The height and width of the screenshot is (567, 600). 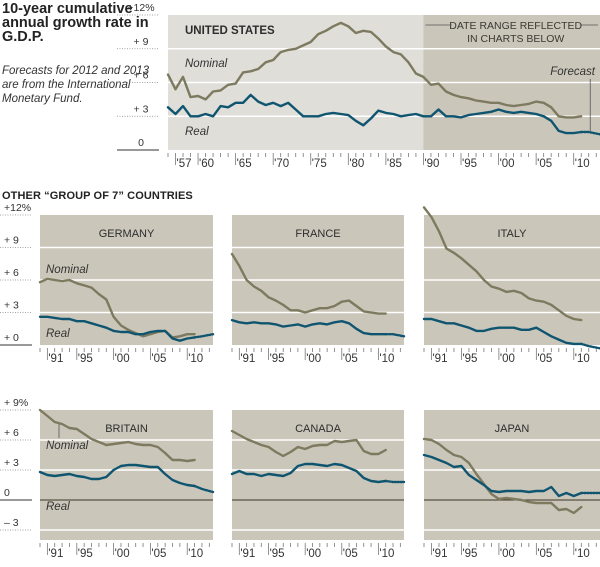 I want to click on panel-title-us: UNITED STATES, so click(x=230, y=31).